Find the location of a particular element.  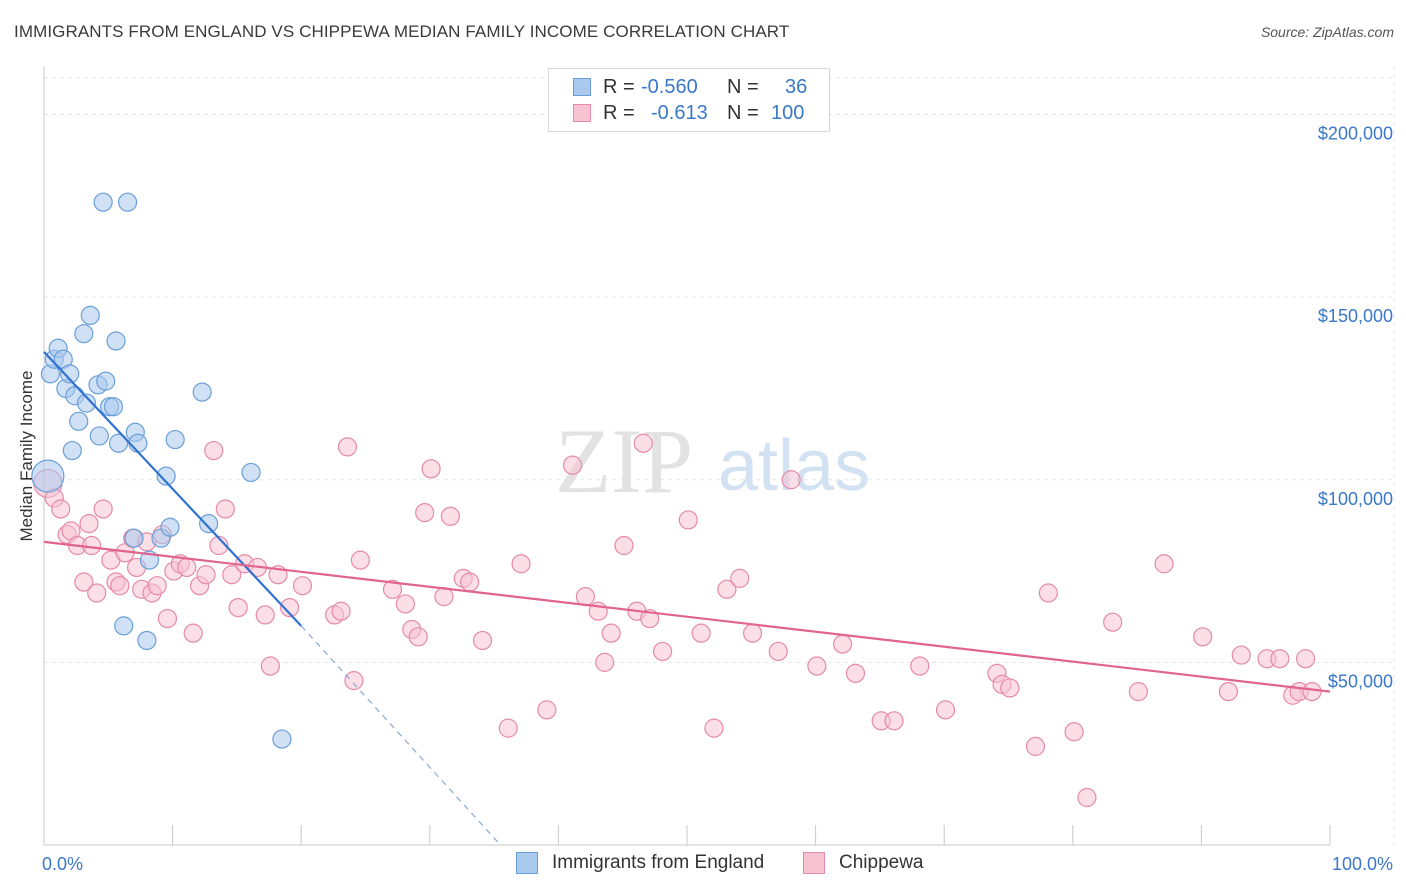

stats-legend: R = -0.560 N = 36 R = -0.613 N = 100 is located at coordinates (689, 100).